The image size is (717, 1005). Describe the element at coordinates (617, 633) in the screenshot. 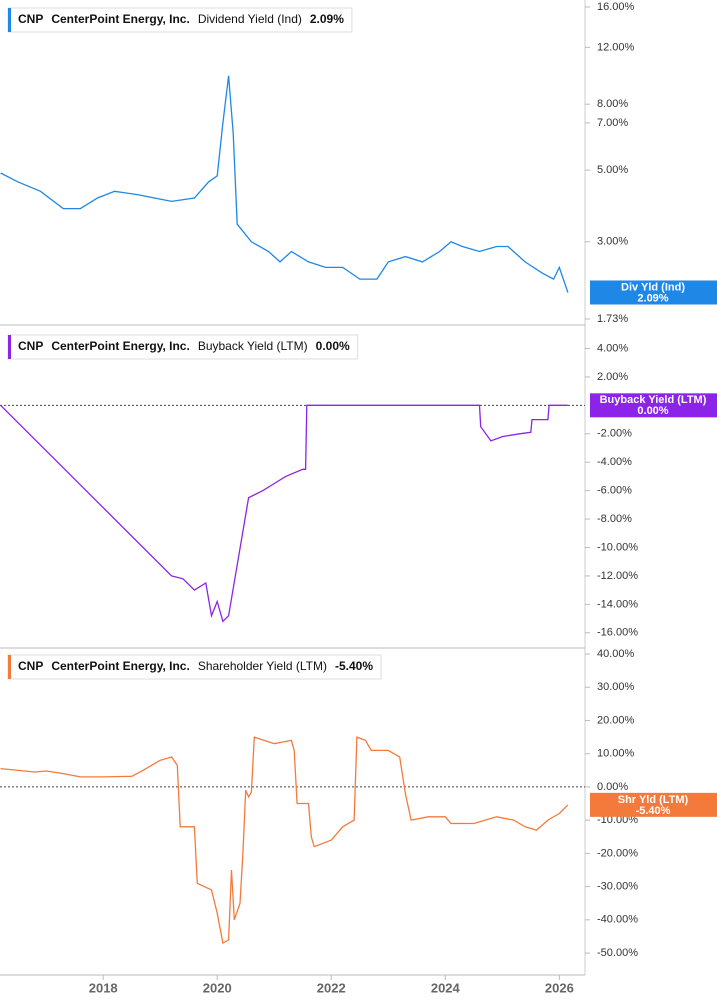

I see `y-tick-label: -16.00%` at that location.